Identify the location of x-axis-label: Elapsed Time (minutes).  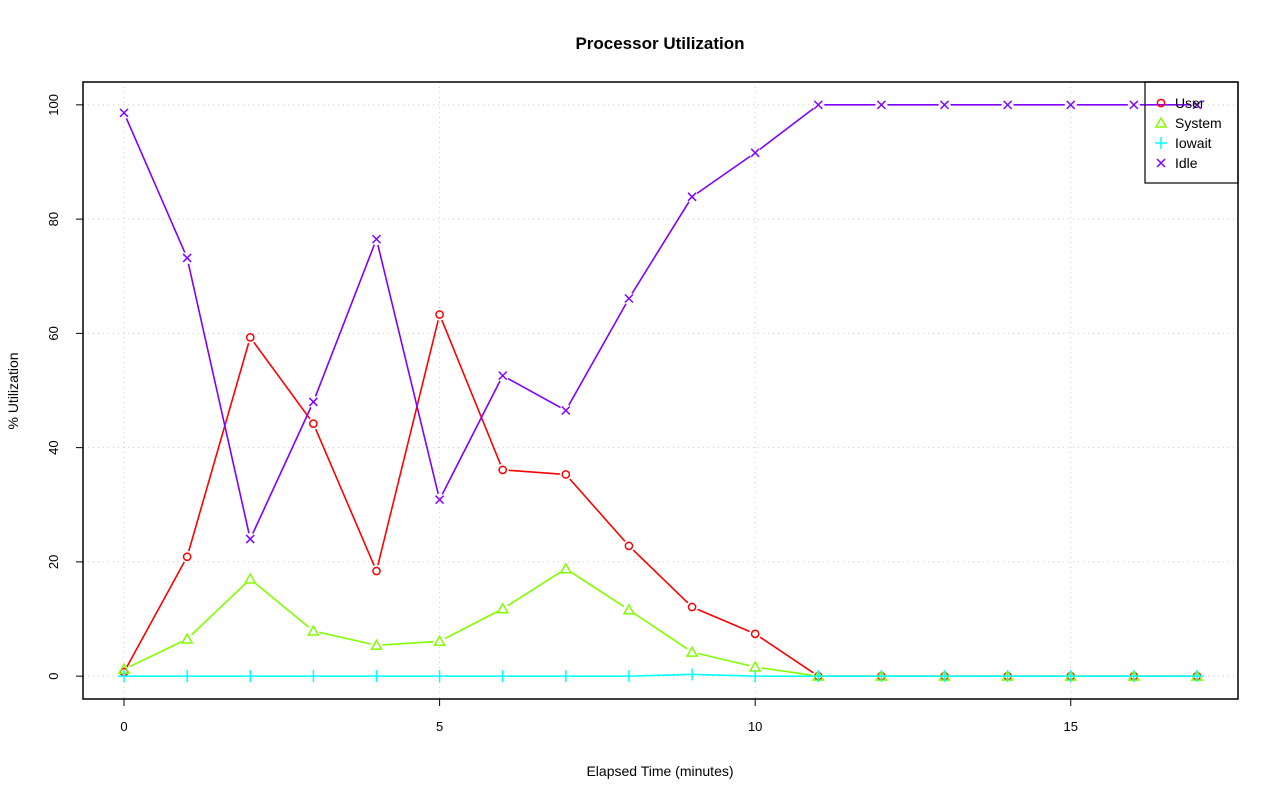
(659, 771).